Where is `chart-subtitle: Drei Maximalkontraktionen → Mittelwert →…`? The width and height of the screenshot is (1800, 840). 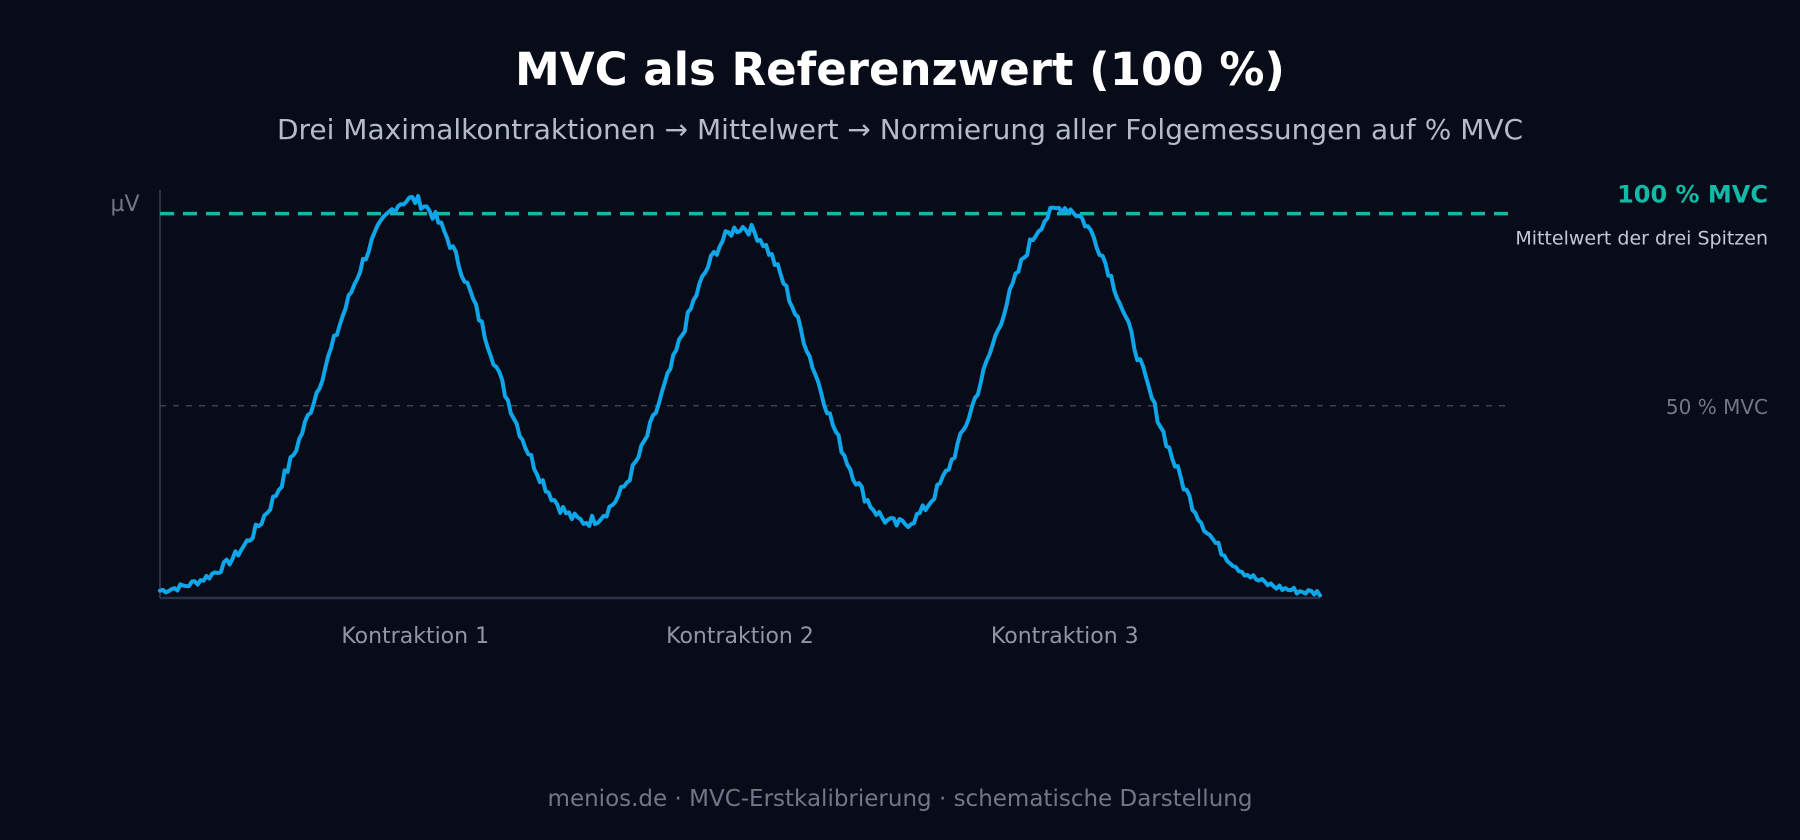 chart-subtitle: Drei Maximalkontraktionen → Mittelwert →… is located at coordinates (900, 129).